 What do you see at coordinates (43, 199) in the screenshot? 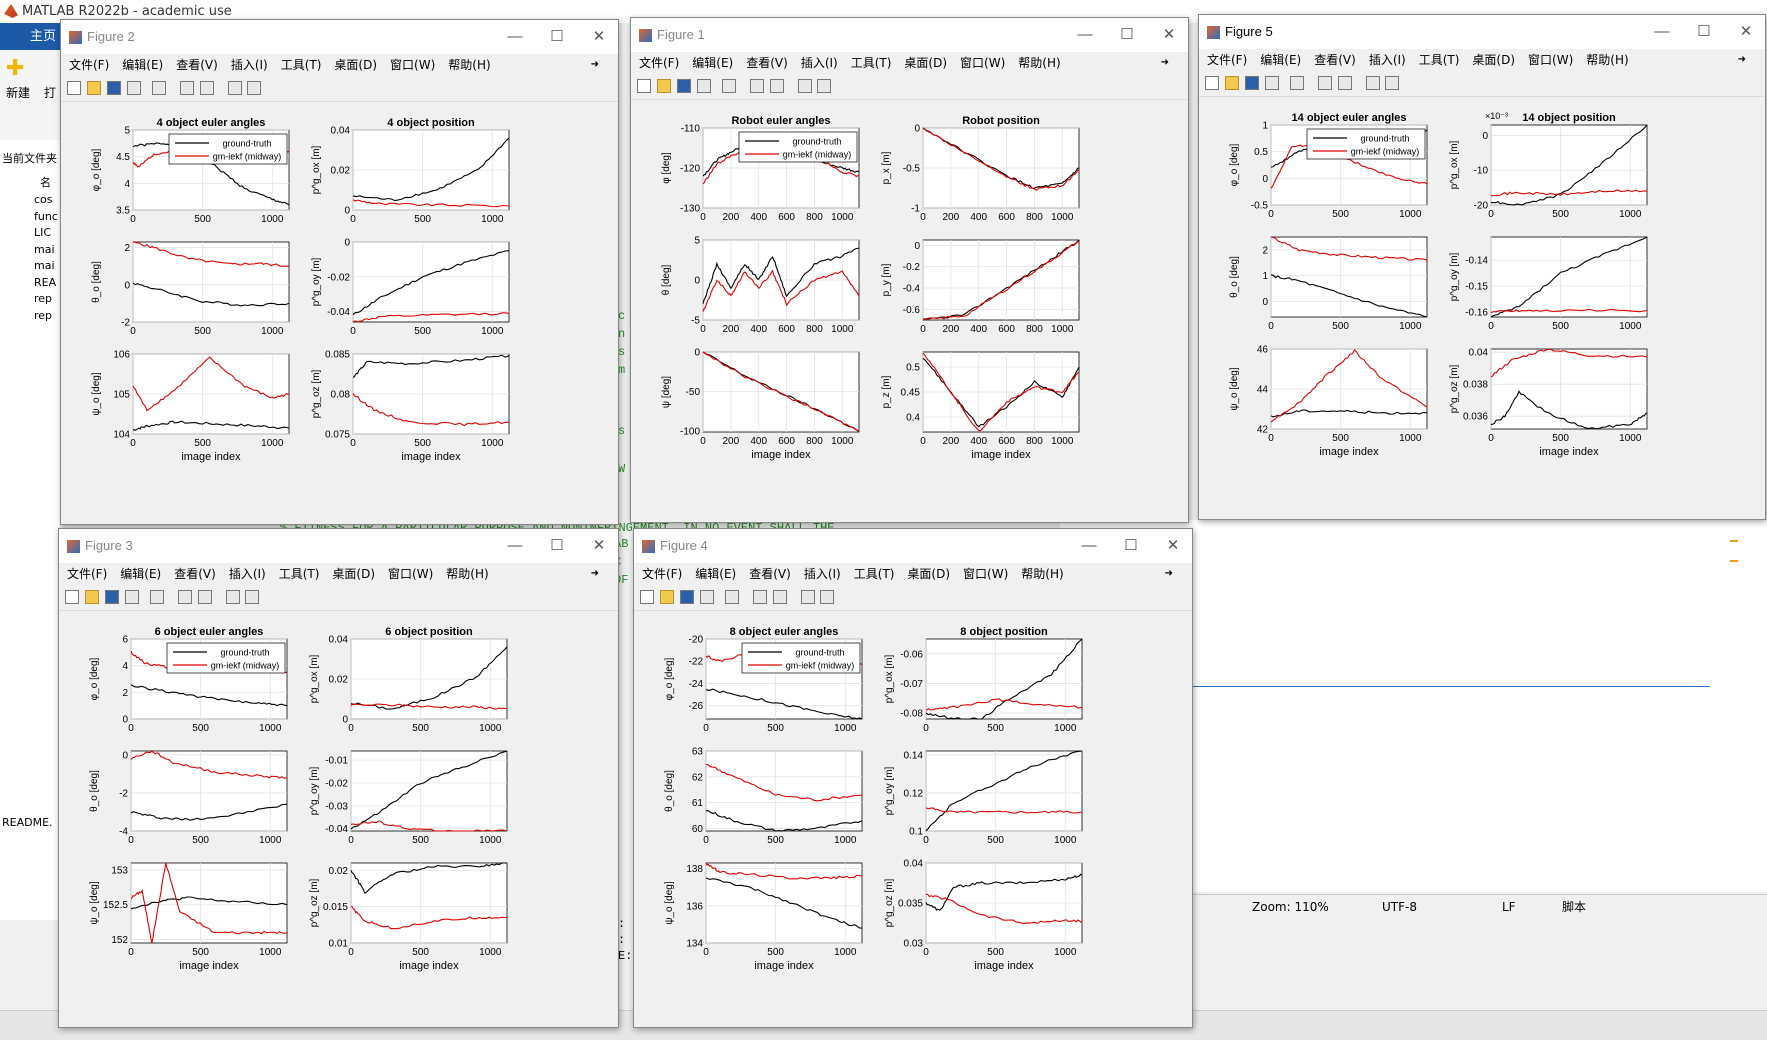
I see `file-item: cos` at bounding box center [43, 199].